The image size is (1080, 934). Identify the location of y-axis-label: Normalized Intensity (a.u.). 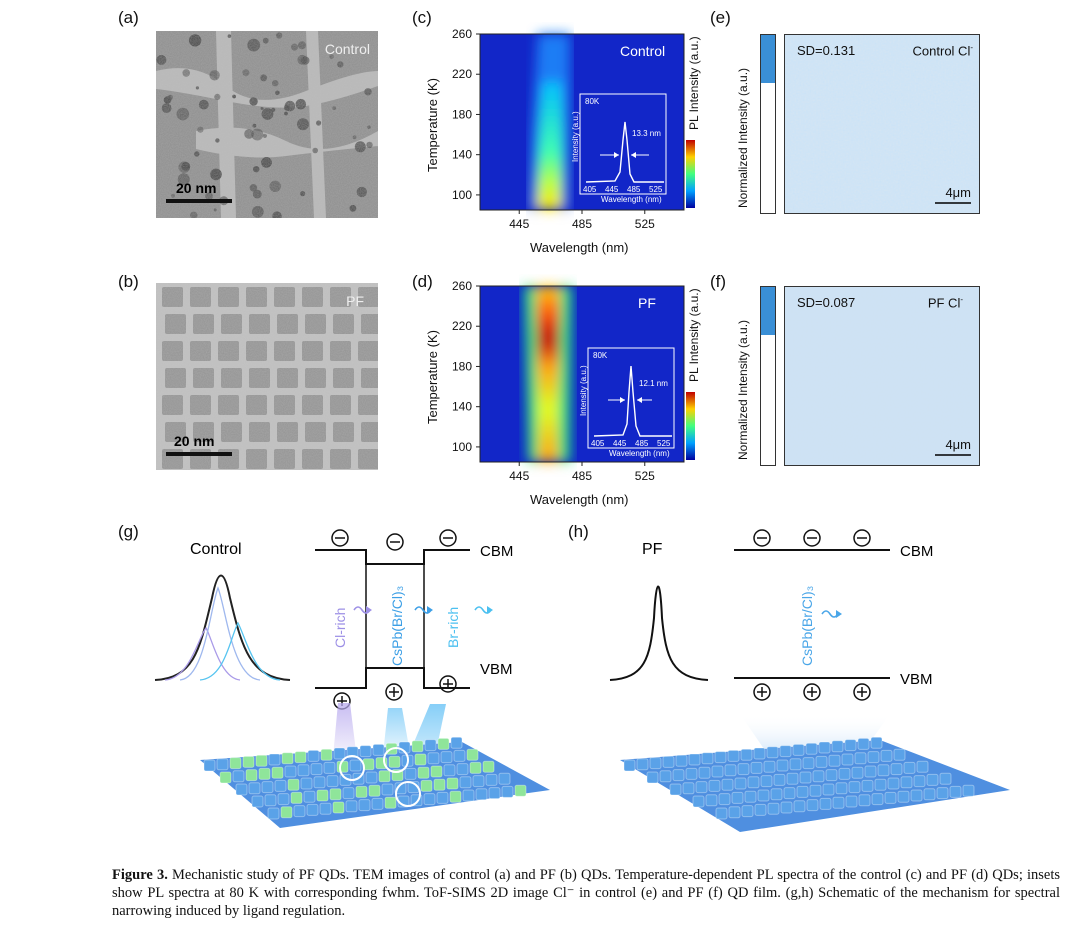
(743, 390).